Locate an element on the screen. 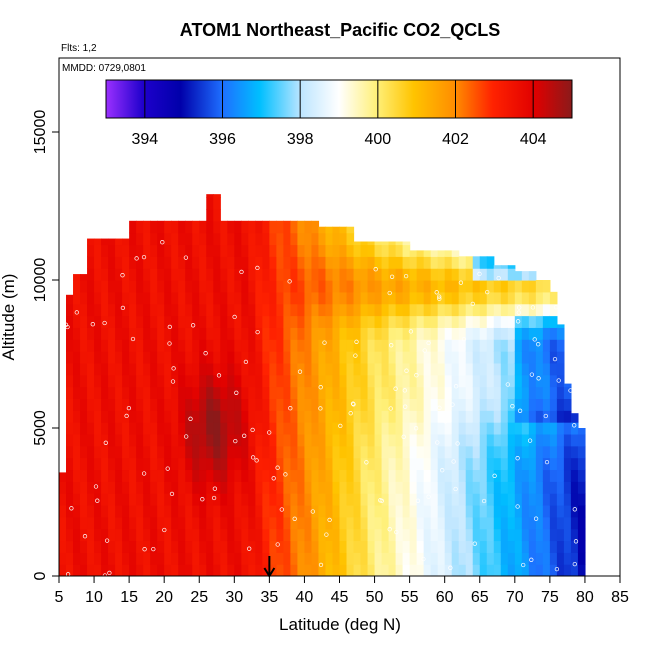 The width and height of the screenshot is (650, 650). x-tick-label: 10 is located at coordinates (94, 597).